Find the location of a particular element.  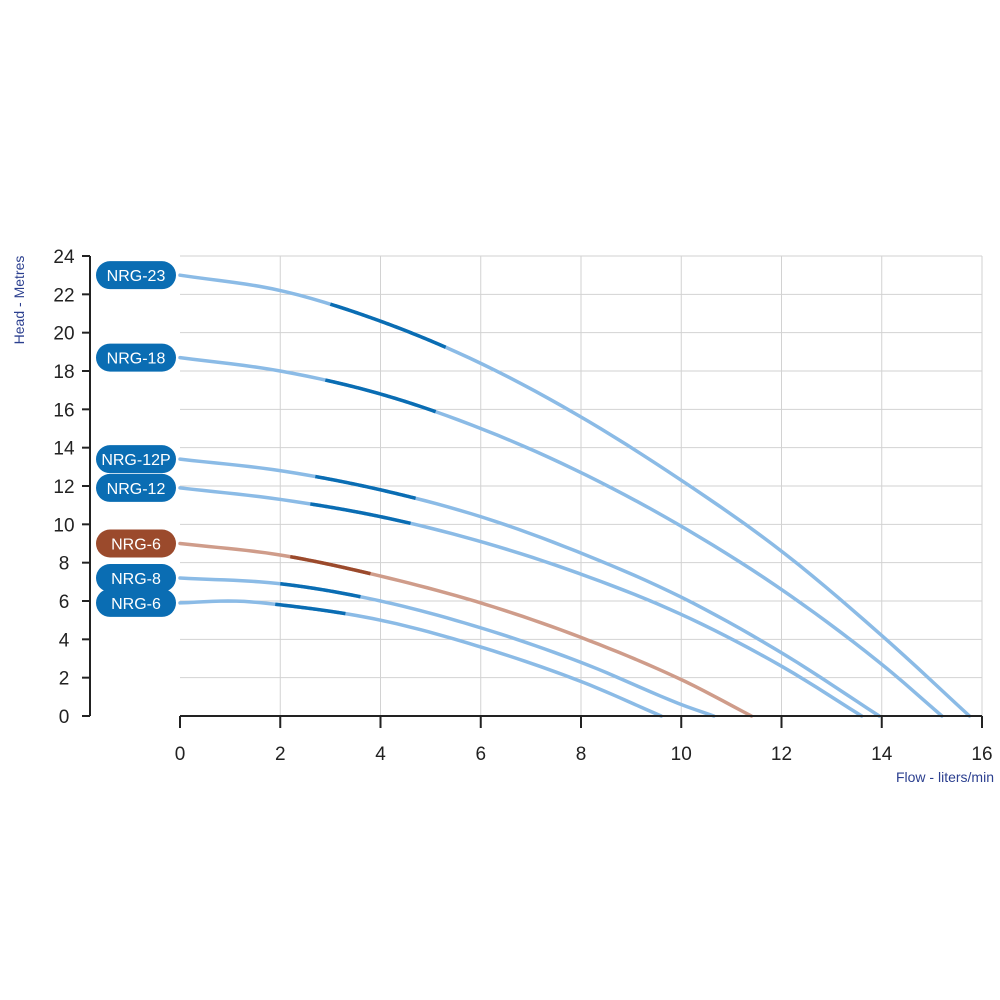

series-nrg-12p-2-badge is located at coordinates (136, 459).